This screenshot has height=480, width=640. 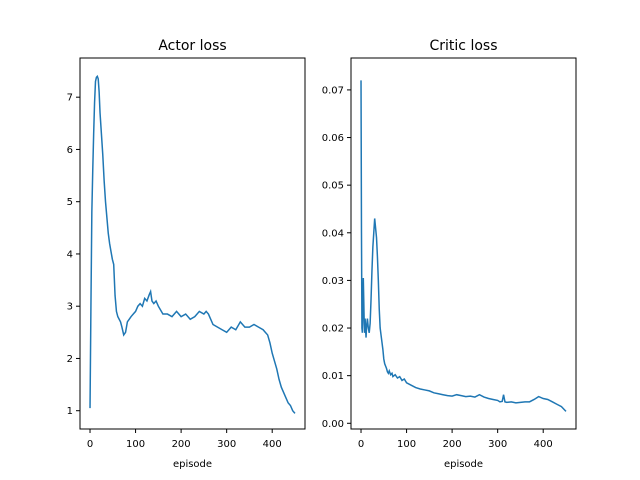 What do you see at coordinates (70, 150) in the screenshot?
I see `actor-loss-y-tick-label: 6` at bounding box center [70, 150].